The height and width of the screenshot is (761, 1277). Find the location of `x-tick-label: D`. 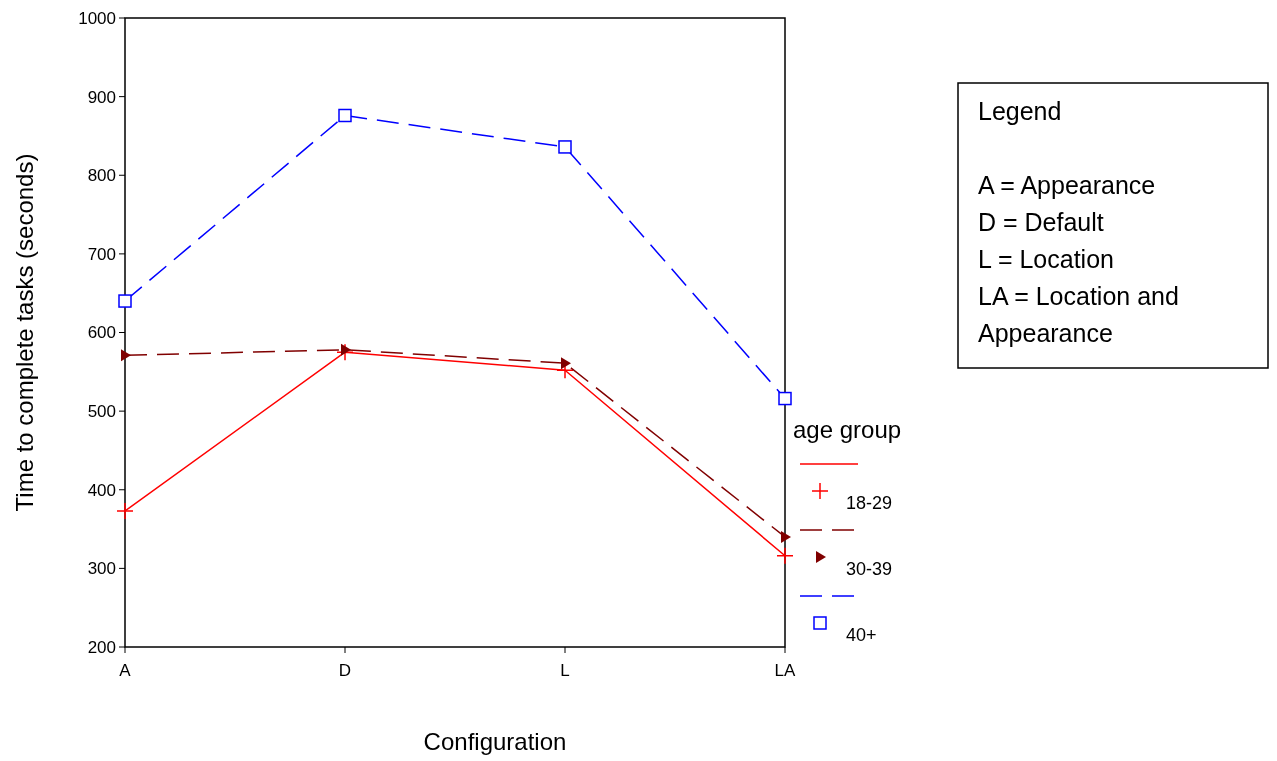

x-tick-label: D is located at coordinates (345, 670).